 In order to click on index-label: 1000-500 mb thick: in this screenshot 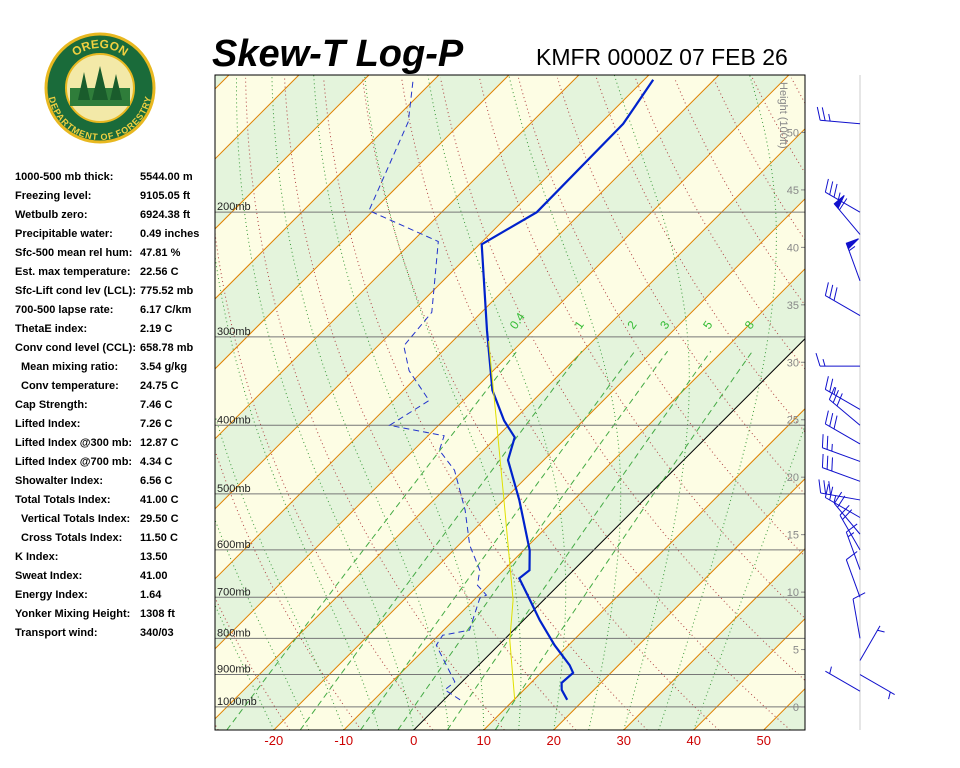, I will do `click(64, 177)`.